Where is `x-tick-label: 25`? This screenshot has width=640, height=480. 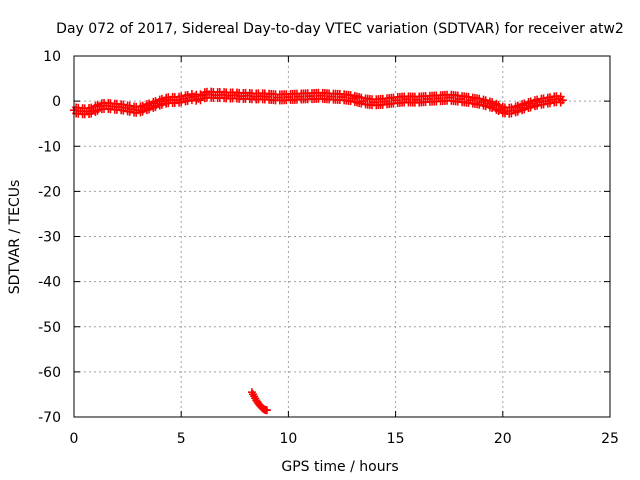
x-tick-label: 25 is located at coordinates (610, 439).